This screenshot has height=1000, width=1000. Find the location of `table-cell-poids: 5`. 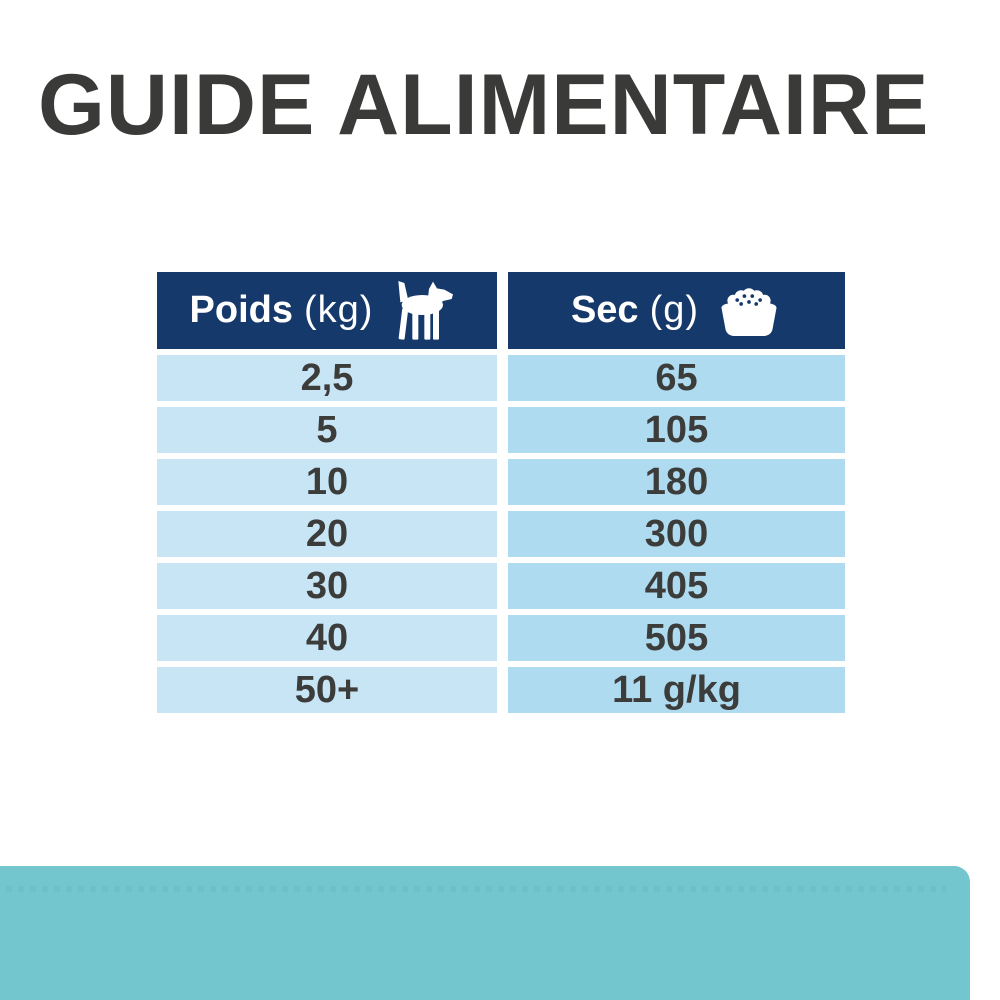

table-cell-poids: 5 is located at coordinates (327, 430).